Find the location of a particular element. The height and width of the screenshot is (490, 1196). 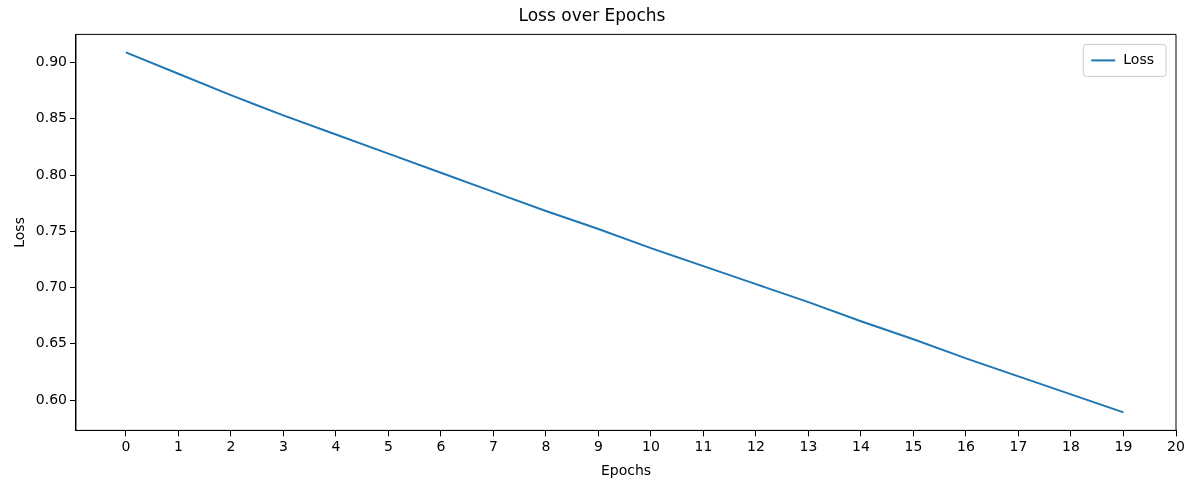

y-tick-label: 0.60 is located at coordinates (51, 398).